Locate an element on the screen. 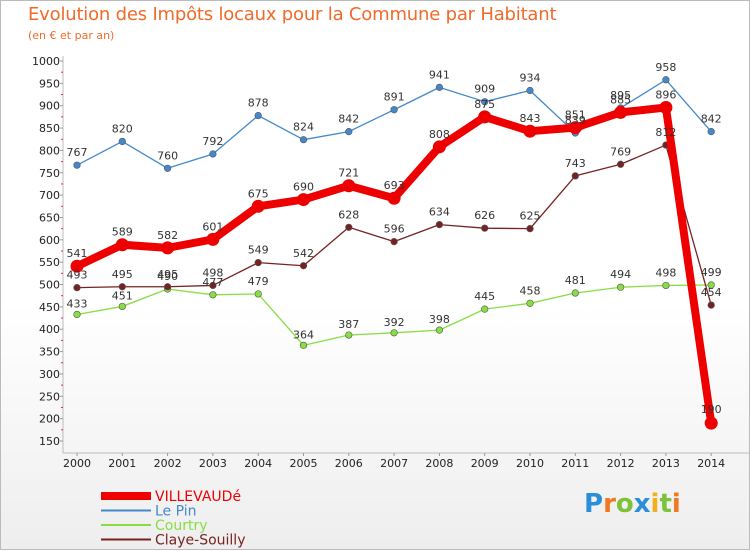 The height and width of the screenshot is (551, 750). y-tick-label: 850 is located at coordinates (49, 128).